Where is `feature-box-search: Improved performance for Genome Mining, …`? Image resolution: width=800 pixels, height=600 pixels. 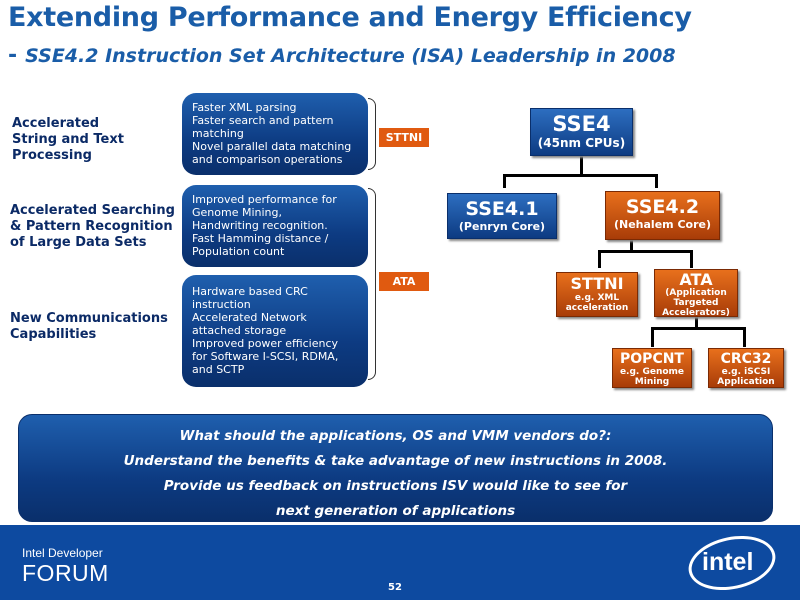
feature-box-search: Improved performance for Genome Mining, … is located at coordinates (275, 226).